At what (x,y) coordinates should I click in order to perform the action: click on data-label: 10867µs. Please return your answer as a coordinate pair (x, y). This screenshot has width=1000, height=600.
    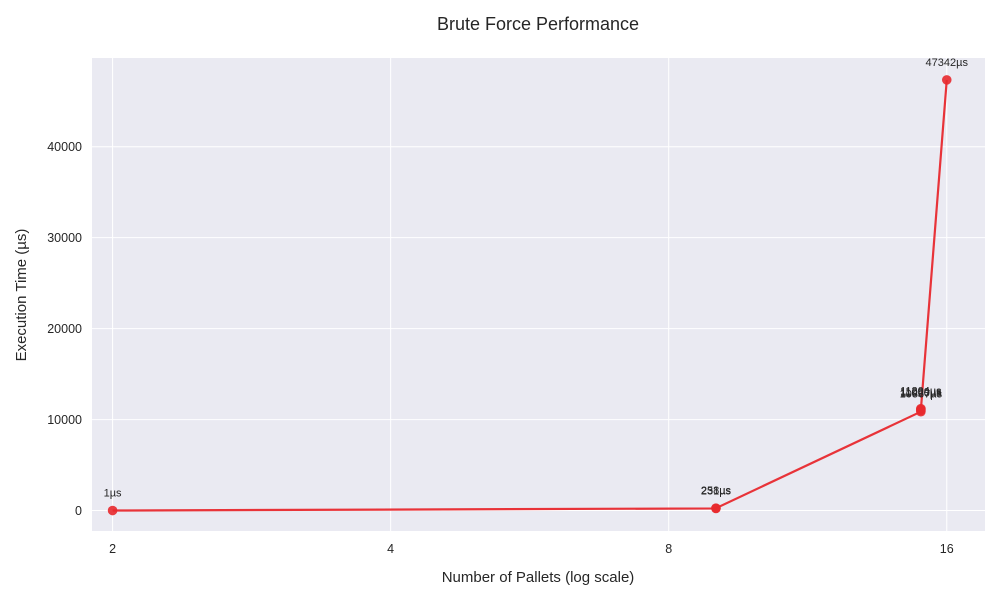
    Looking at the image, I should click on (921, 395).